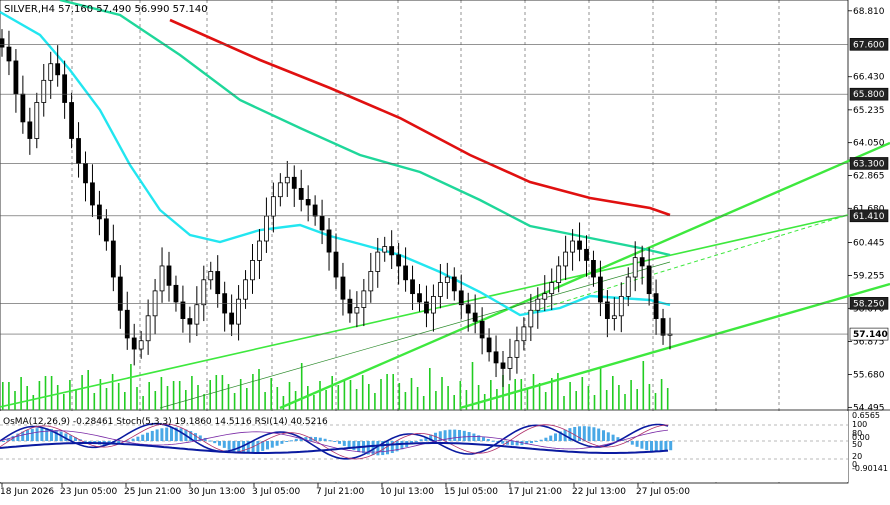 Image resolution: width=890 pixels, height=505 pixels. I want to click on indicator-axis-label: 50, so click(857, 444).